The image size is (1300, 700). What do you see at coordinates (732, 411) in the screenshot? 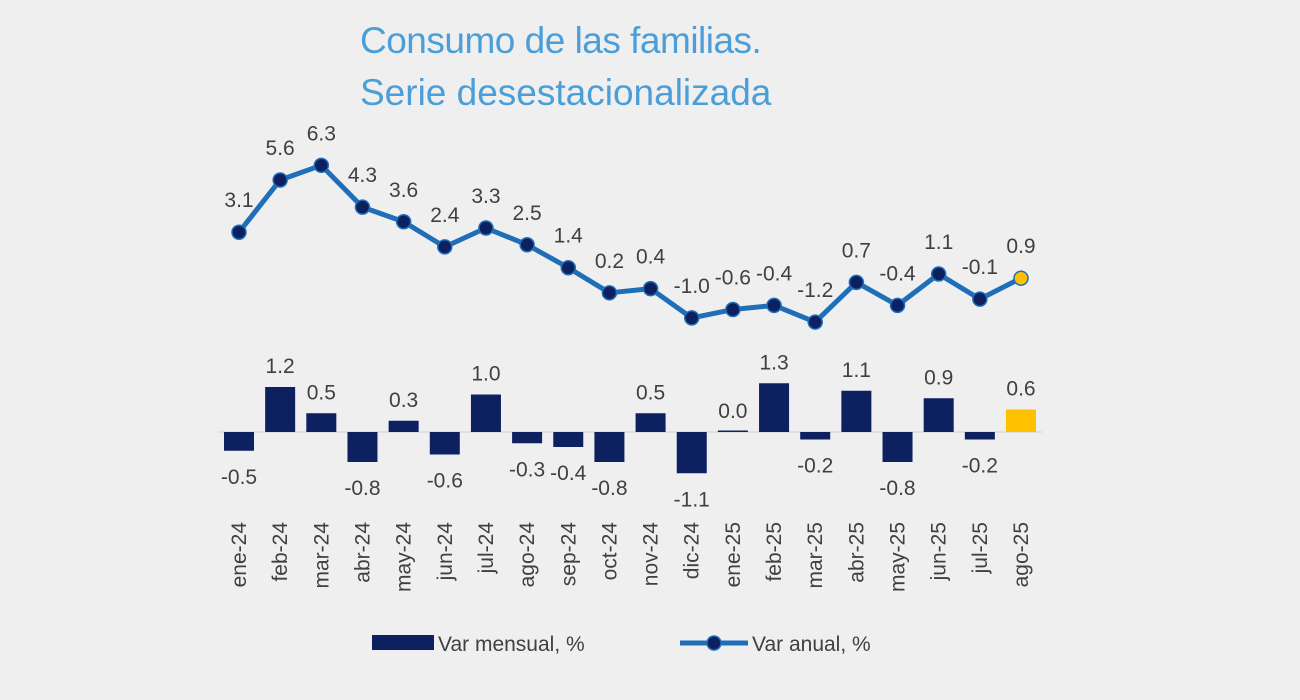
I see `bar-label: 0.0` at bounding box center [732, 411].